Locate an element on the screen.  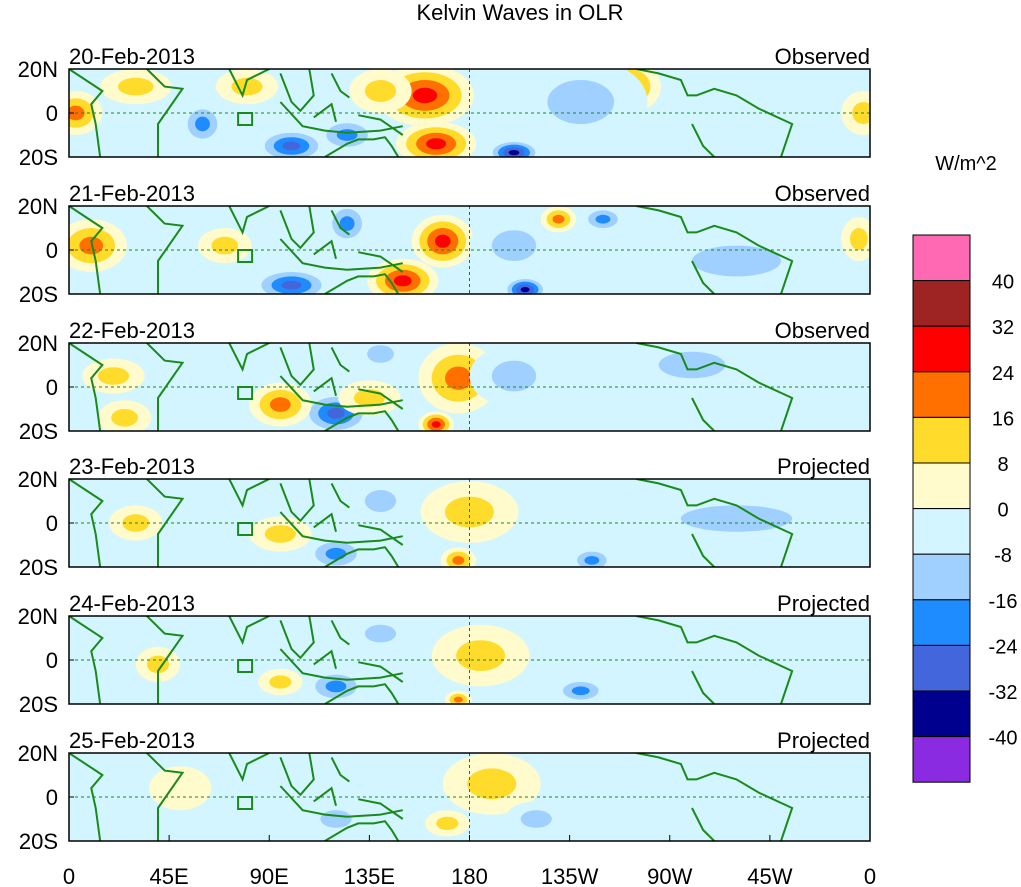
x-tick-label: 135E is located at coordinates (369, 875).